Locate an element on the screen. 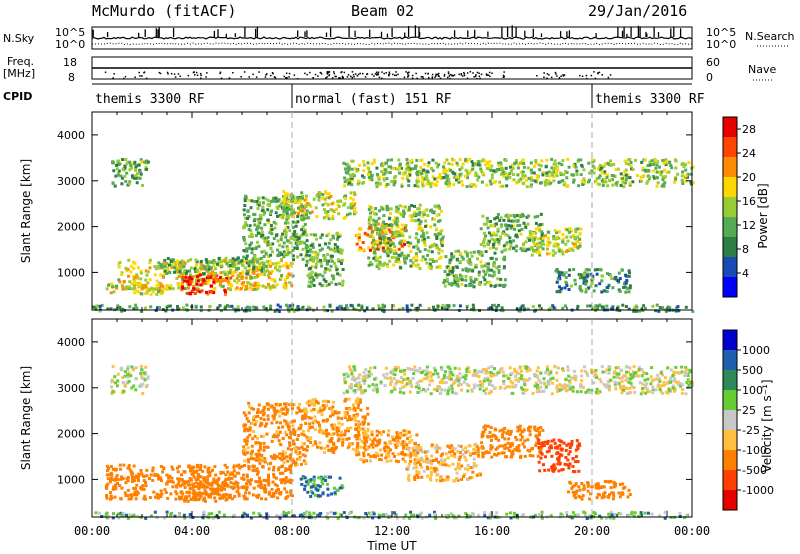  power-colorbar-tick-label: 16 is located at coordinates (749, 201).